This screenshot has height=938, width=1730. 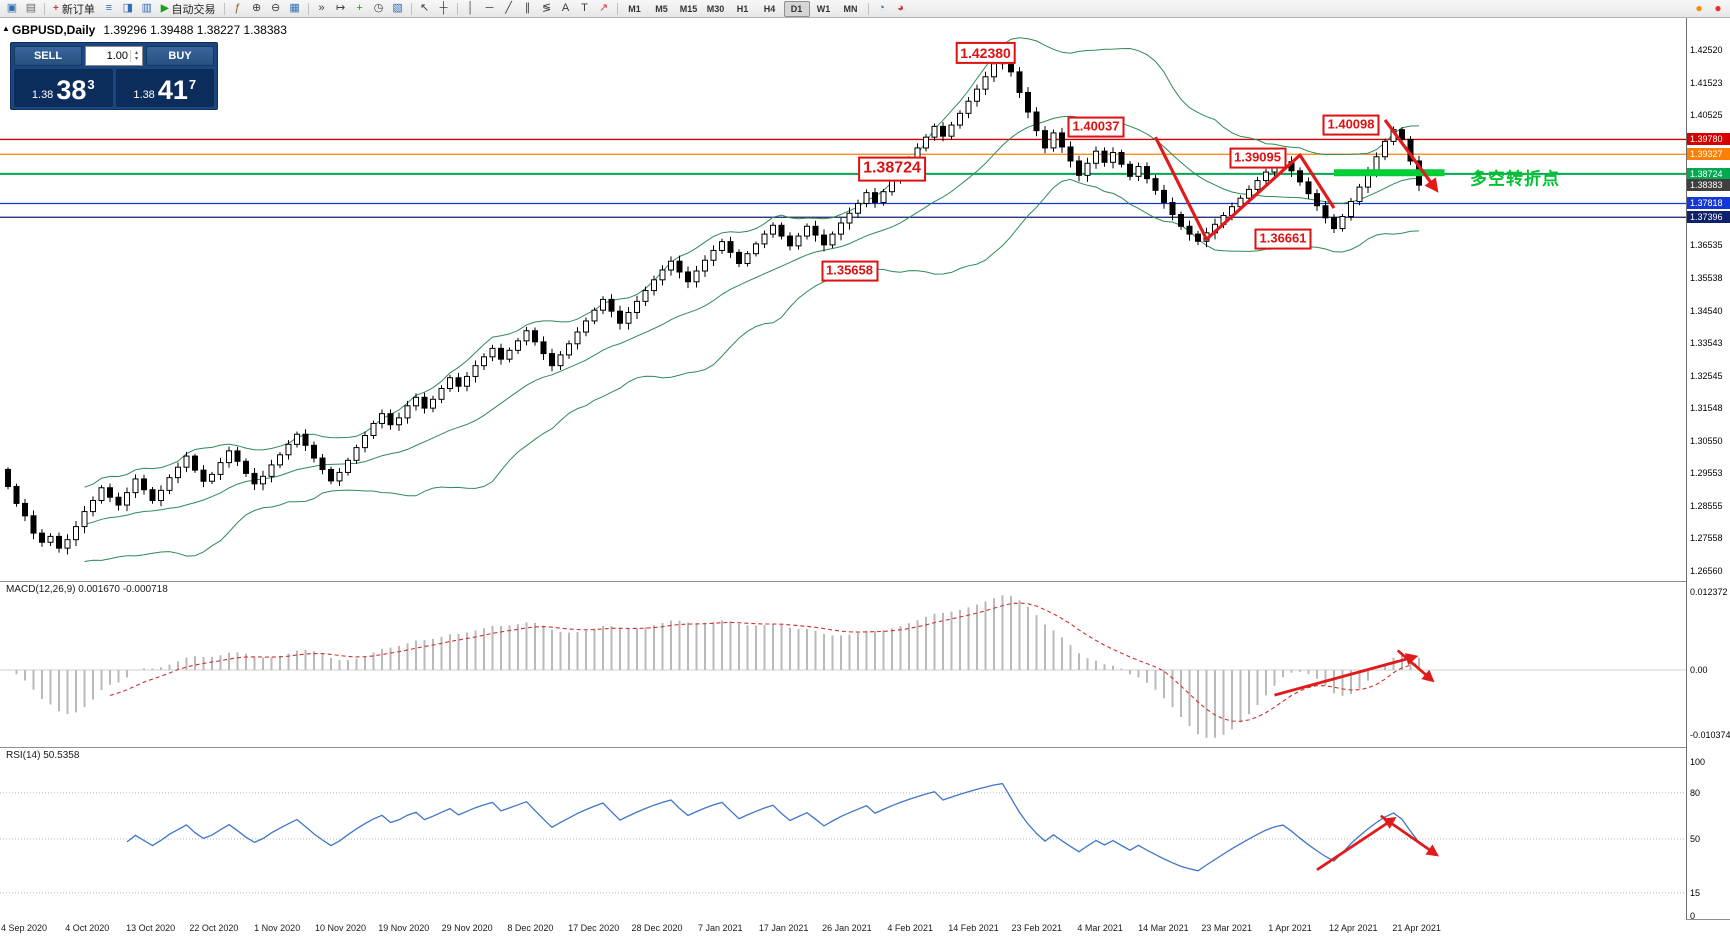 I want to click on alerts-icon: ◕, so click(x=900, y=8).